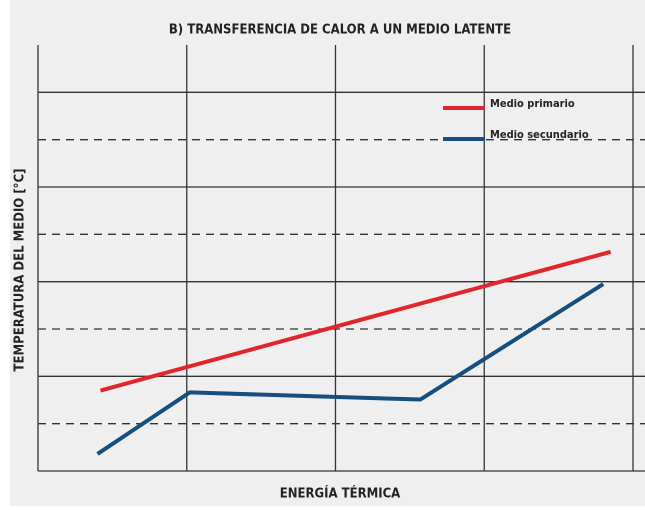 The height and width of the screenshot is (510, 645). I want to click on y-axis-label: TEMPERATURA DEL MEDIO [°C], so click(20, 270).